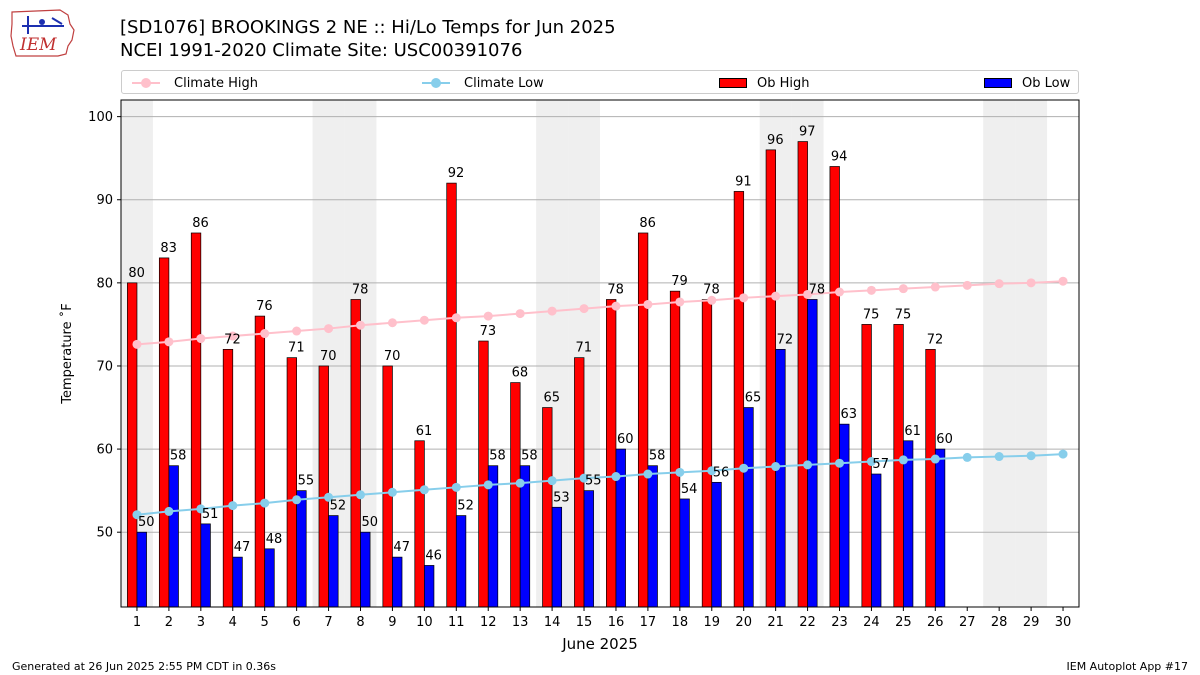 The width and height of the screenshot is (1200, 675). Describe the element at coordinates (104, 325) in the screenshot. I see `y-axis: 50 60 70 80 90 100` at that location.